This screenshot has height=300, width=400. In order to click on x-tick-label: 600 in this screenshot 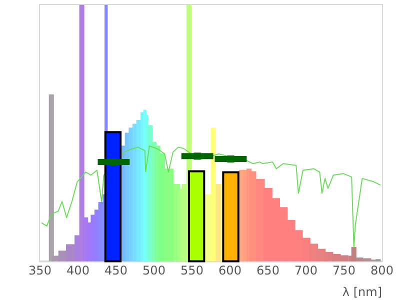, I will do `click(230, 271)`.